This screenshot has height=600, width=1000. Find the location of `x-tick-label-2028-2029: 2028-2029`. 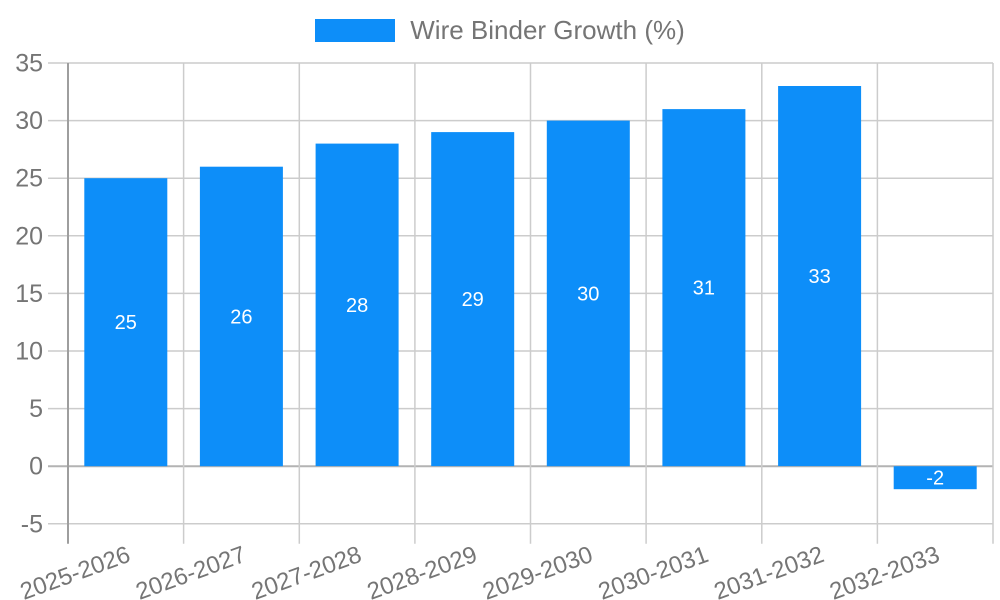

x-tick-label-2028-2029: 2028-2029 is located at coordinates (422, 570).